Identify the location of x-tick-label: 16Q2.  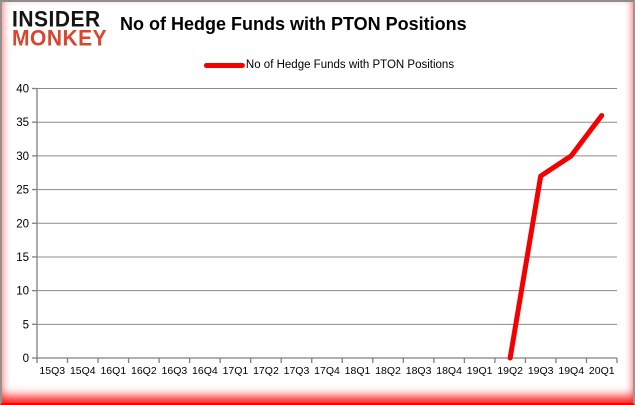
(144, 371).